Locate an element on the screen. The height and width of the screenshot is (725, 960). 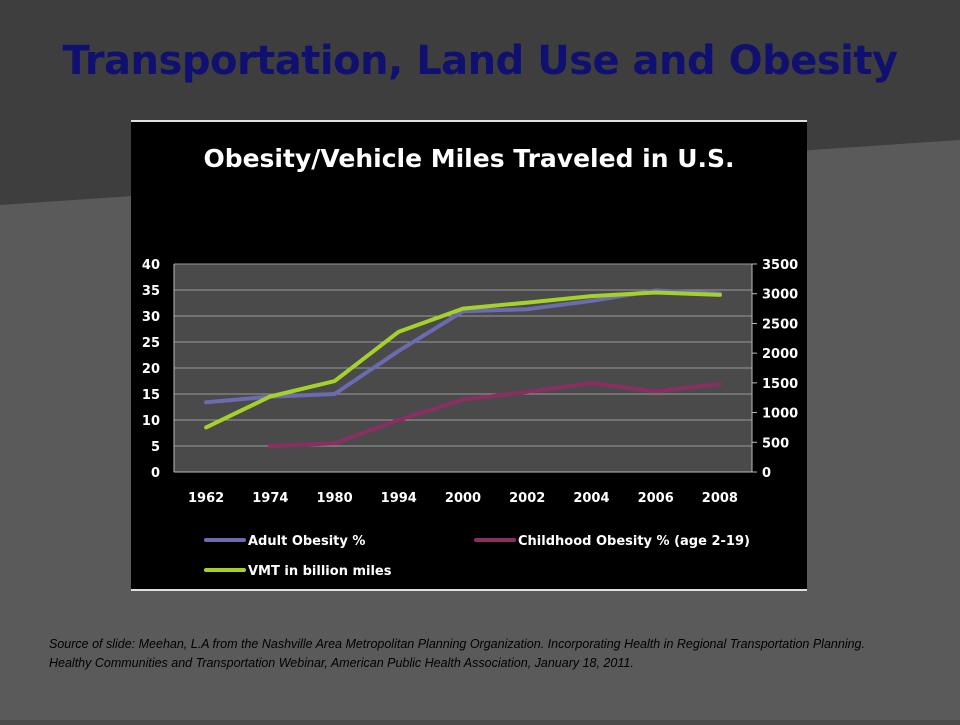
y-tick-label: 35 is located at coordinates (151, 291).